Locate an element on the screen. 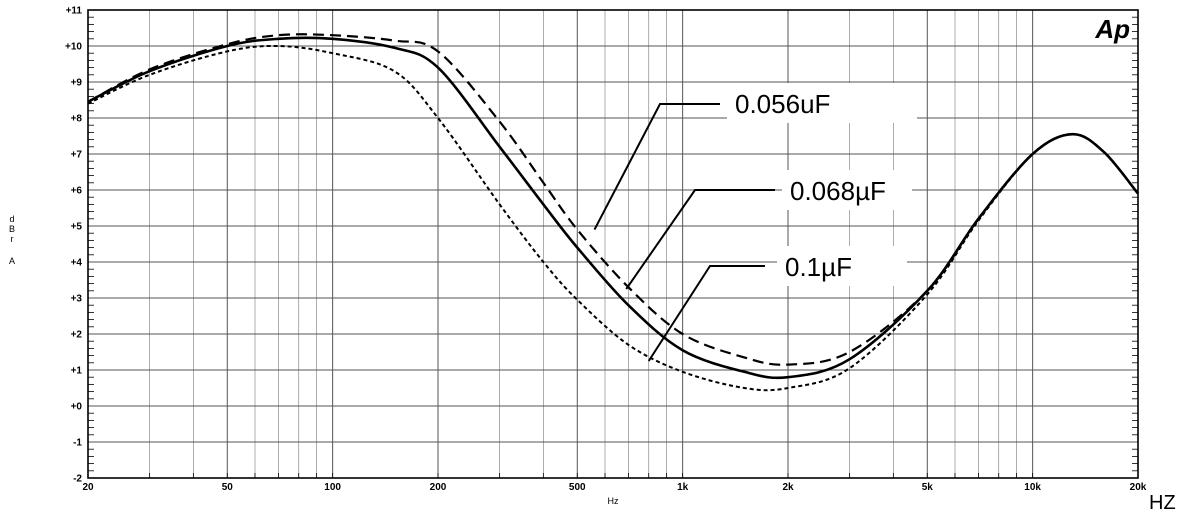  x-tick-label: 100 is located at coordinates (332, 487).